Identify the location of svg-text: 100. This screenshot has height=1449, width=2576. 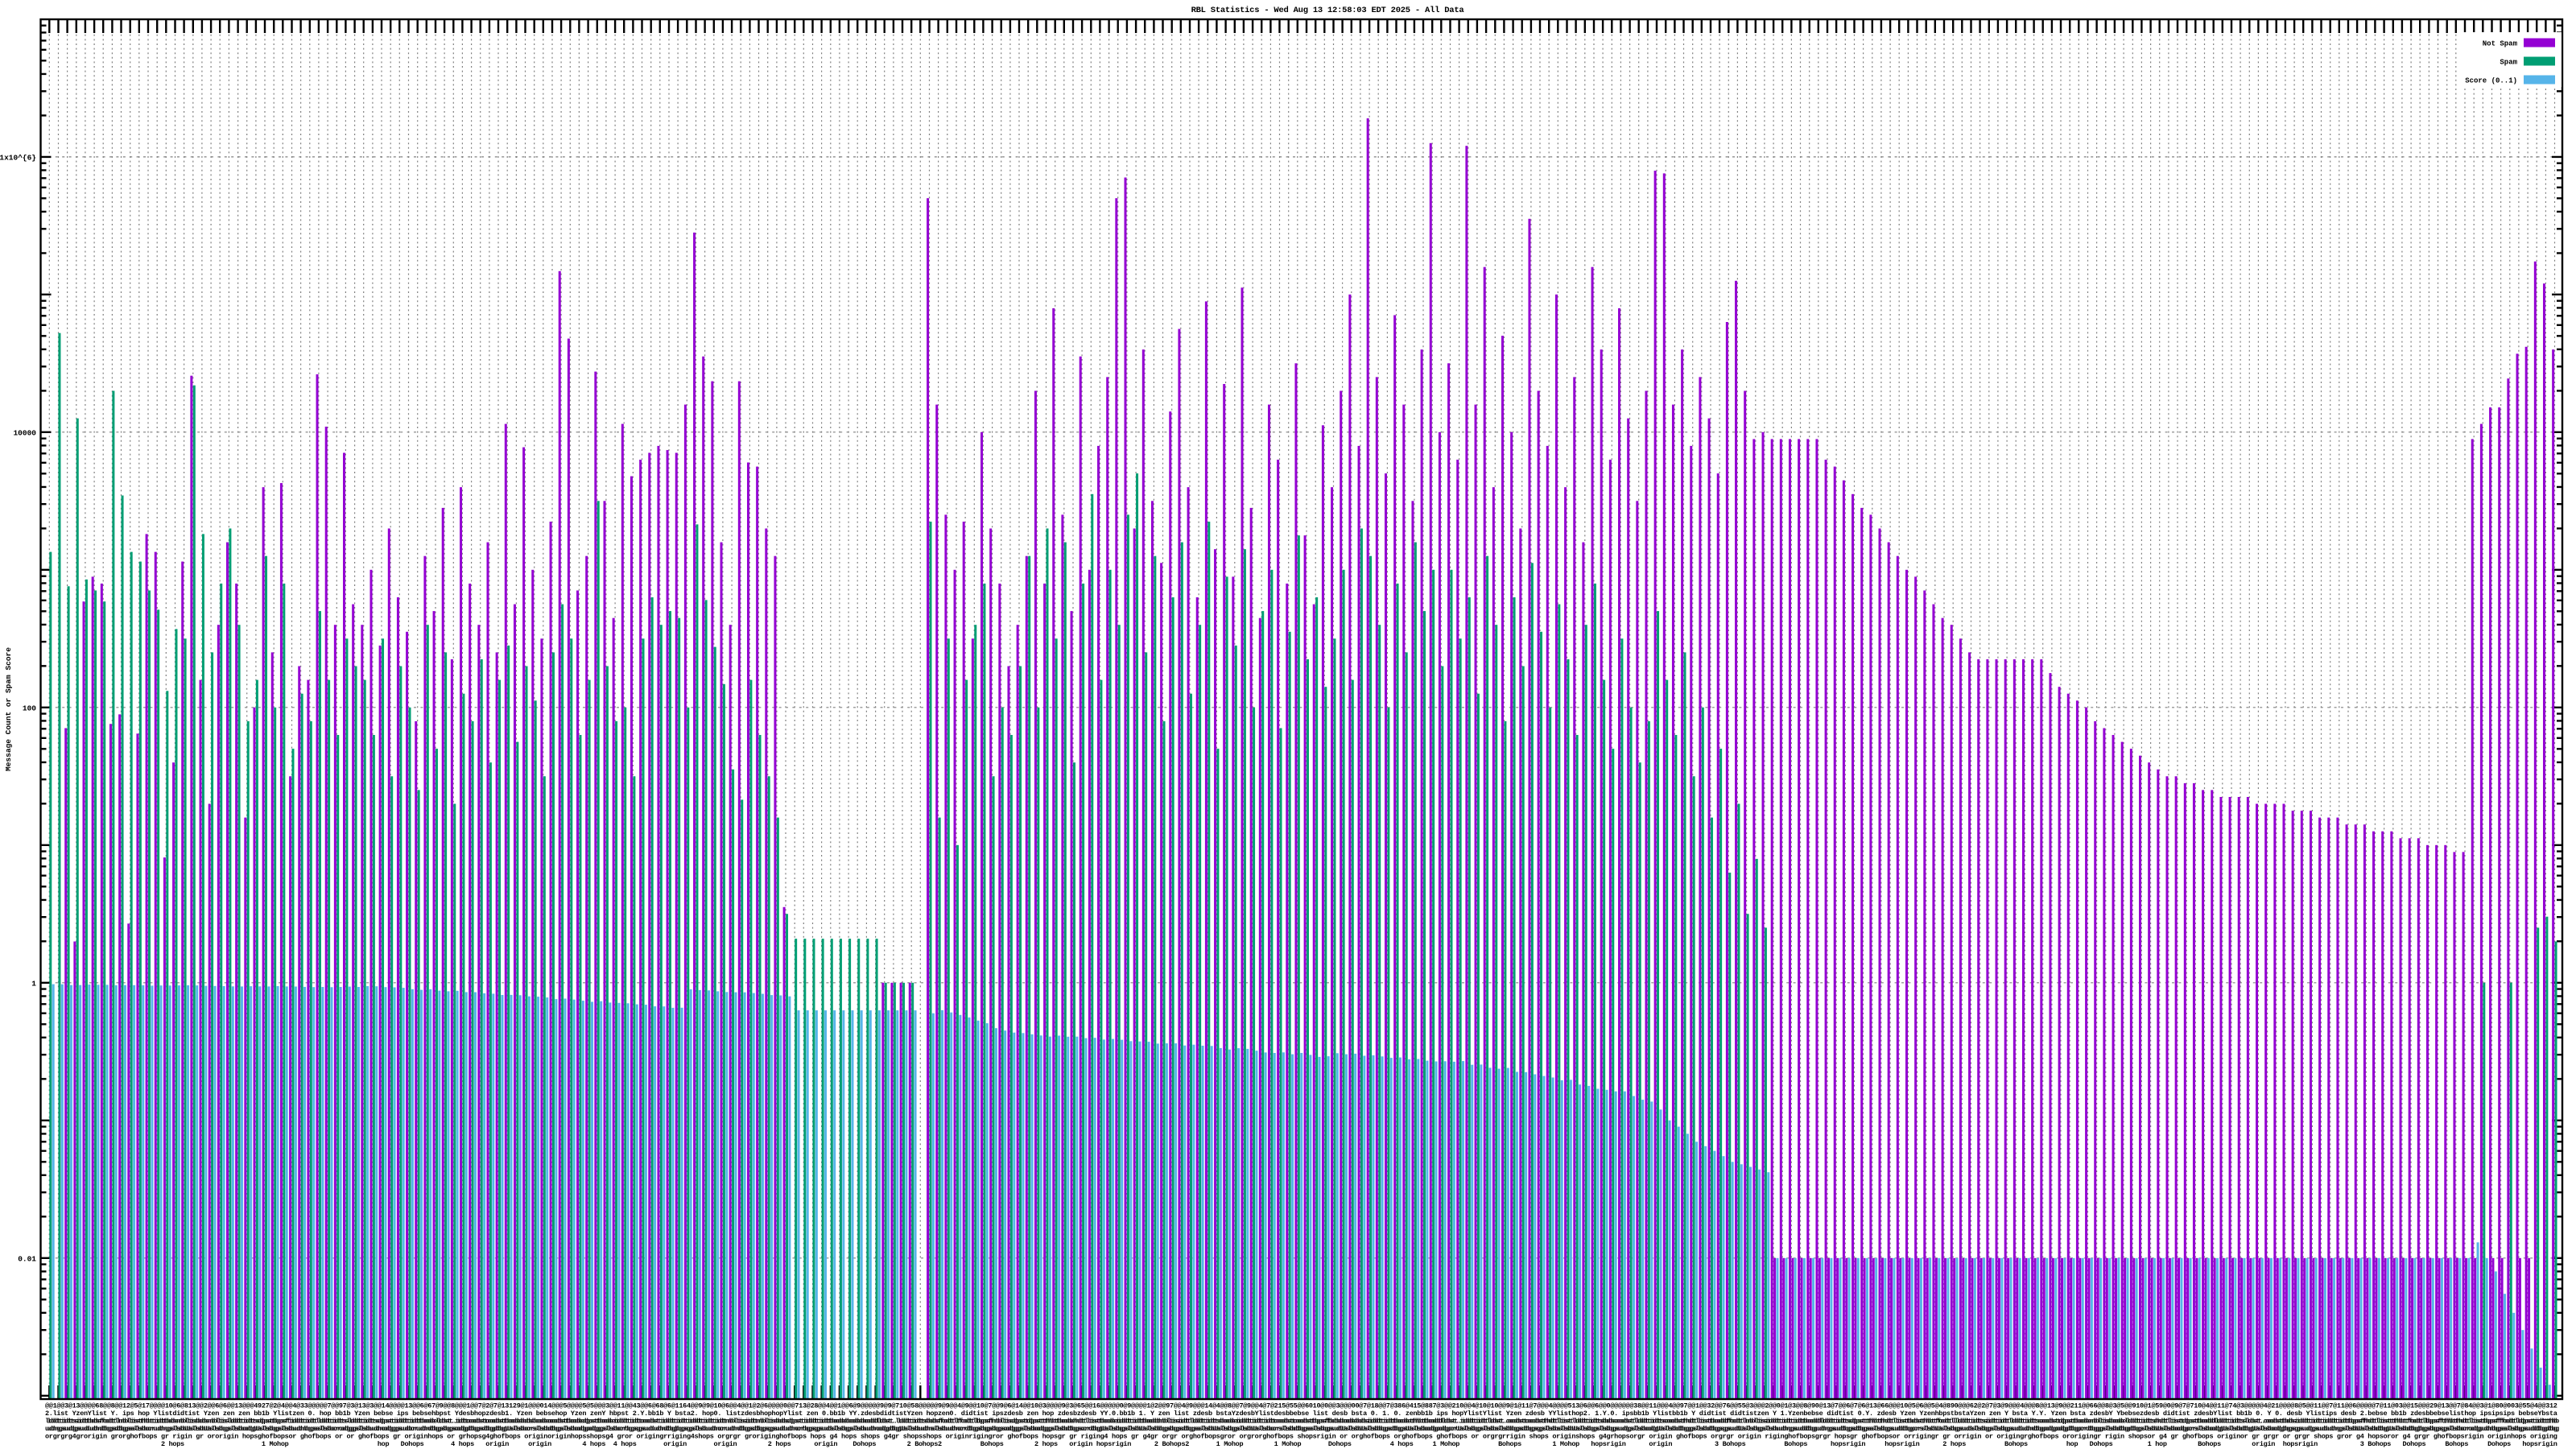
(29, 708).